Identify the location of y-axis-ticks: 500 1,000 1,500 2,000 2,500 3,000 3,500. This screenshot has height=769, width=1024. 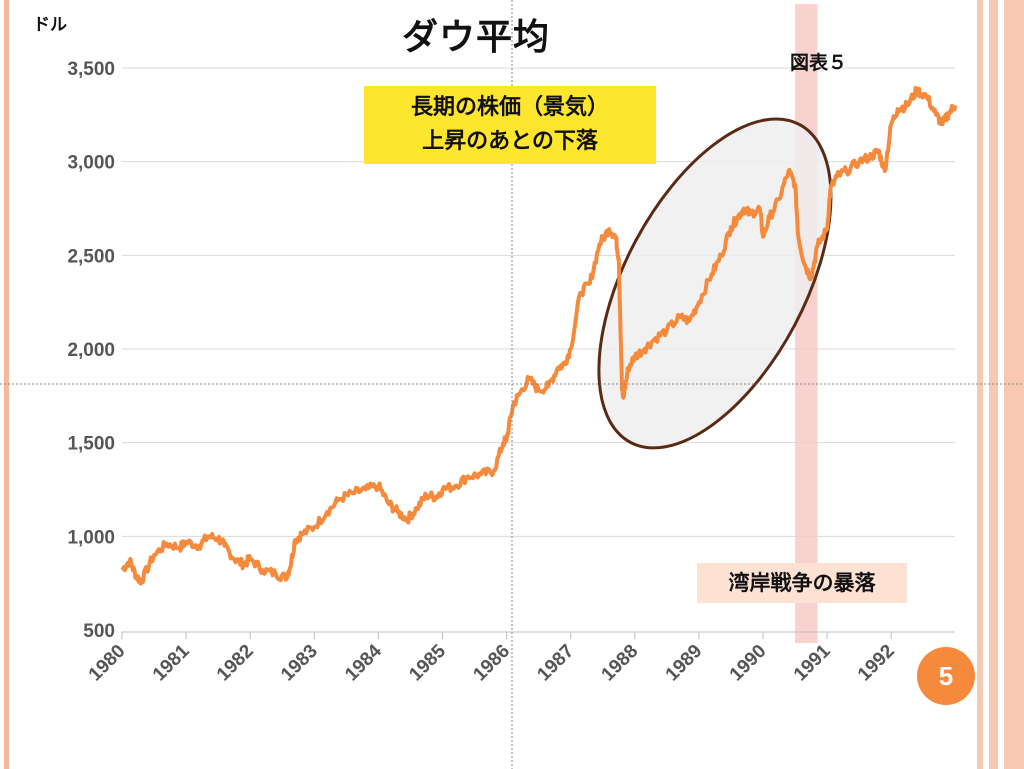
(91, 350).